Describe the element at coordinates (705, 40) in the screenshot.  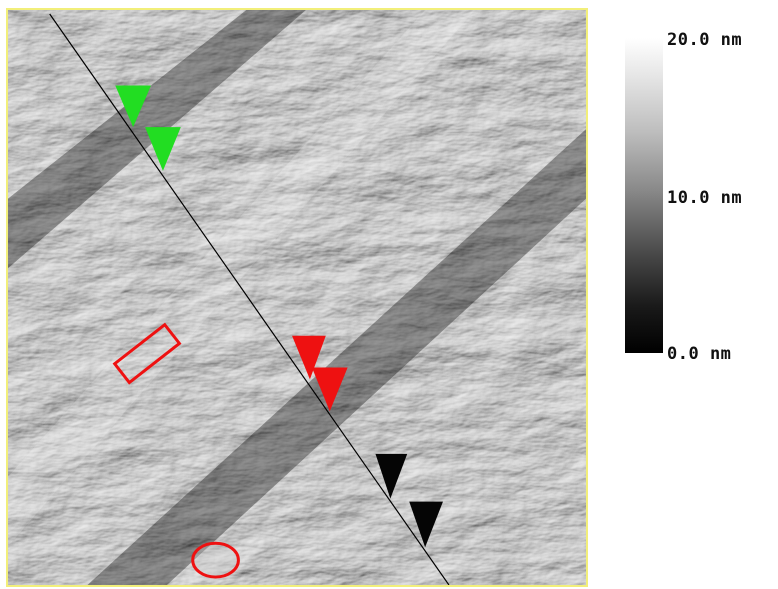
I see `colorbar-max-label: 20.0 nm` at that location.